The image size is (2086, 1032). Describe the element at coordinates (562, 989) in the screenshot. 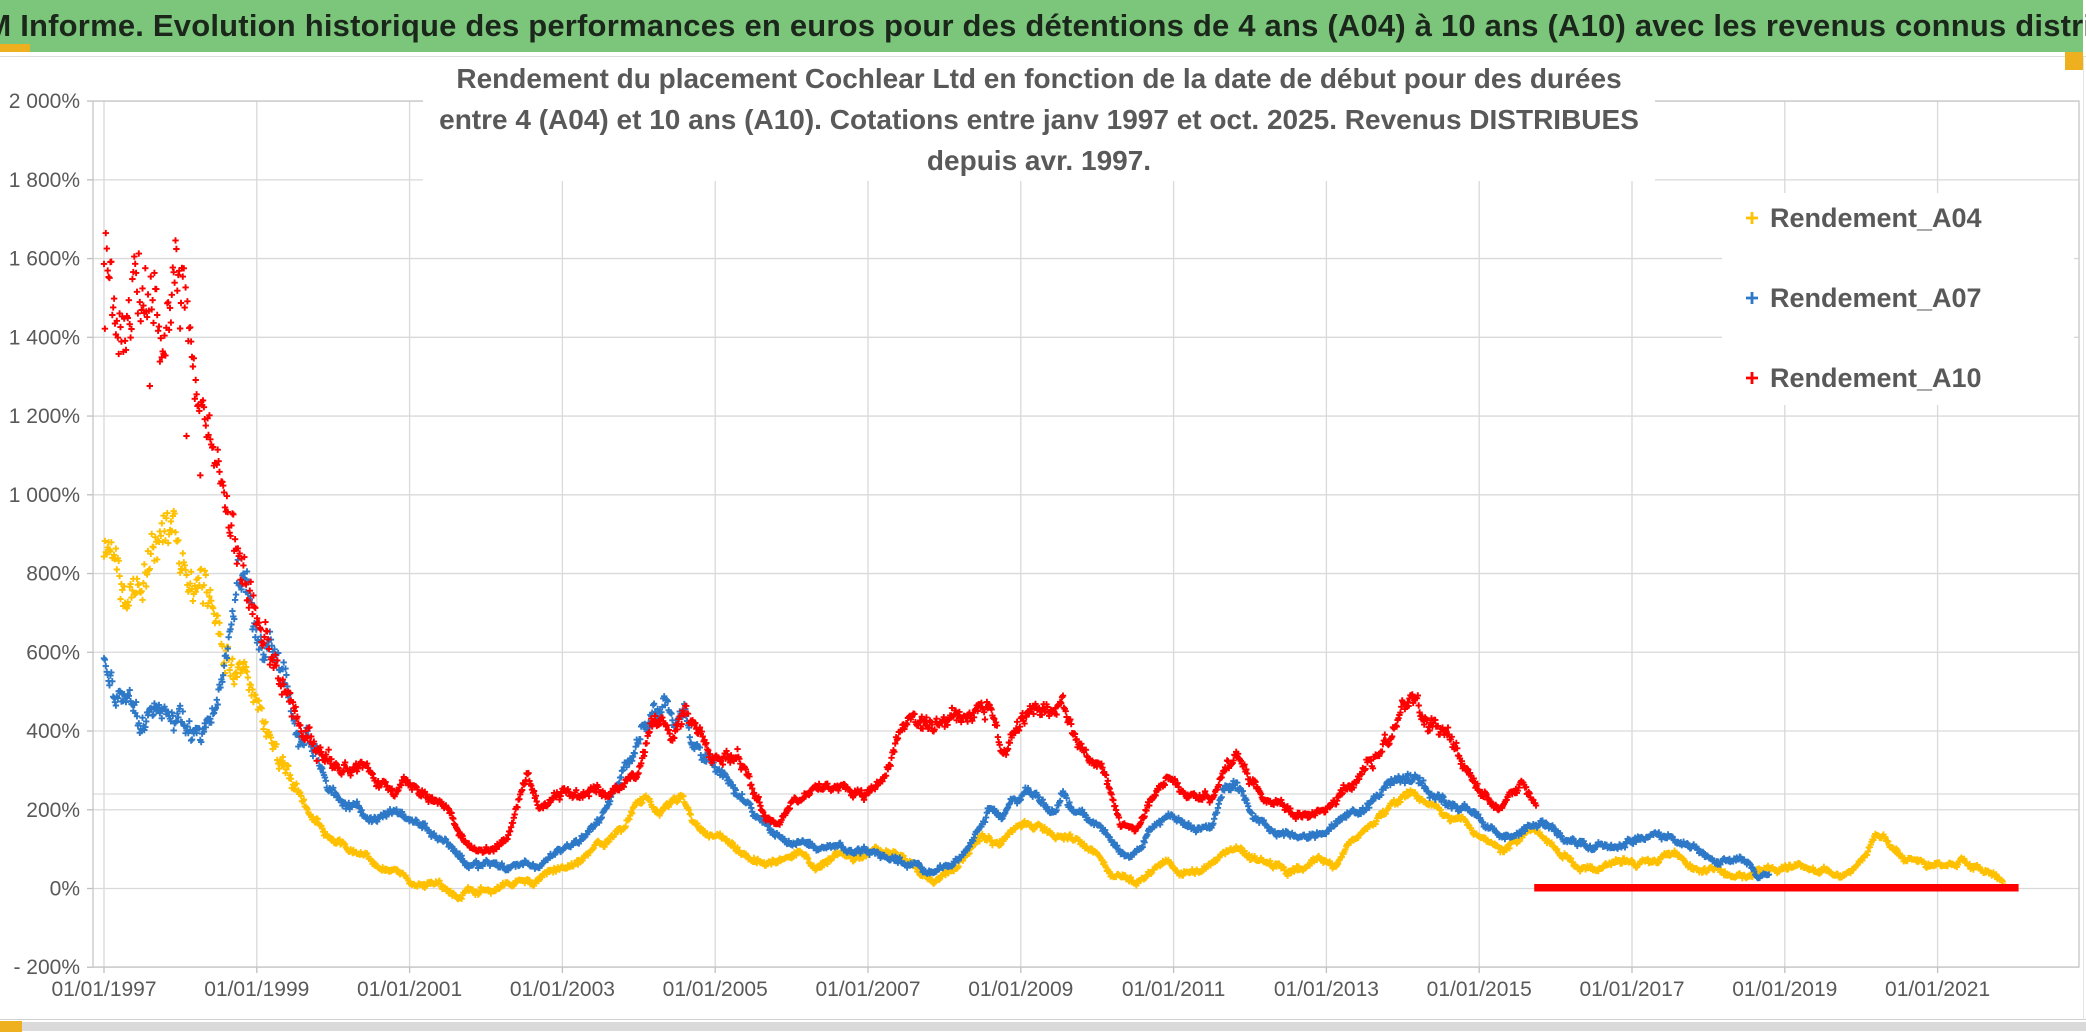

I see `x-tick-label: 01/01/2003` at that location.